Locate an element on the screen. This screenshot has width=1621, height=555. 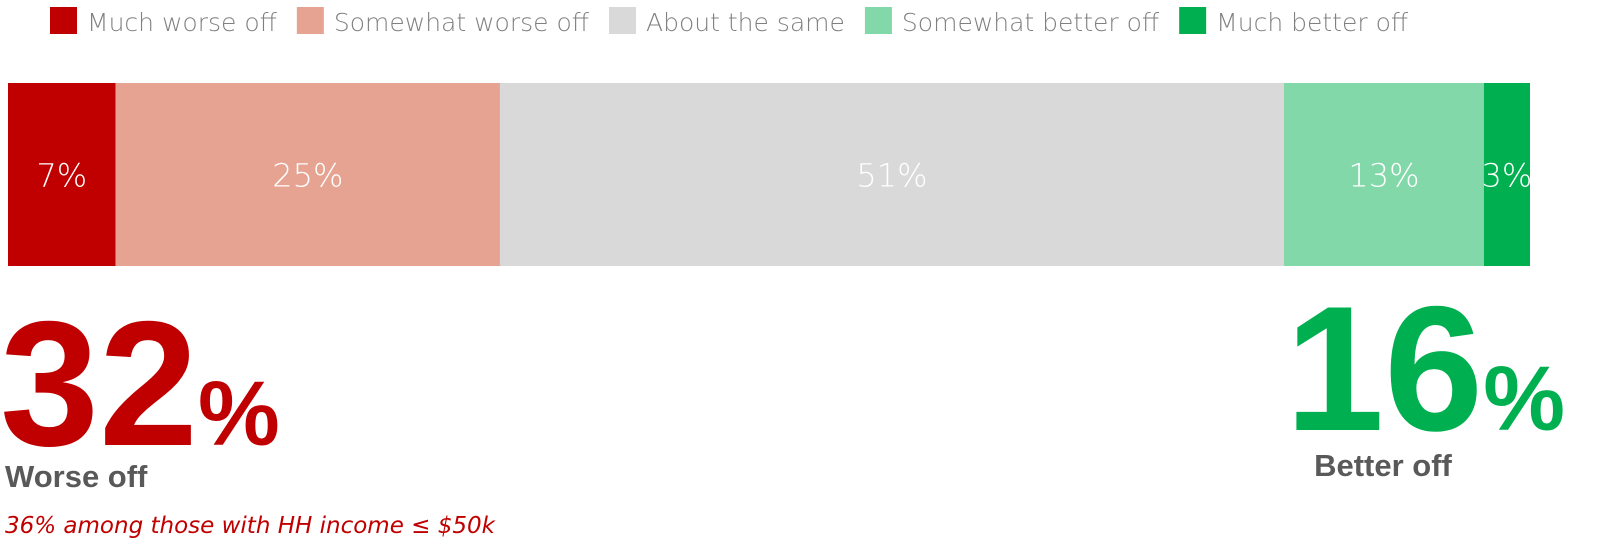
legend-label: About the same is located at coordinates (745, 22).